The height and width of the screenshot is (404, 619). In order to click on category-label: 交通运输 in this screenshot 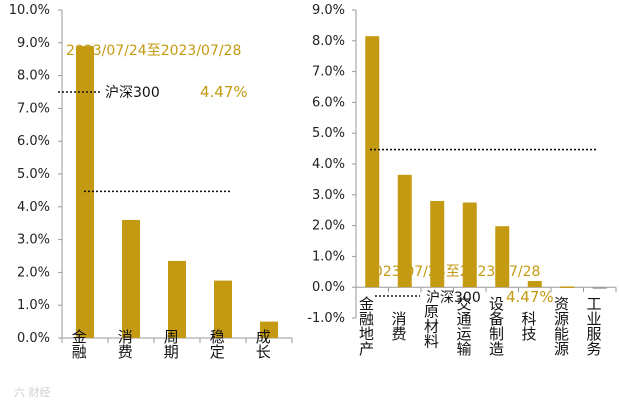, I will do `click(464, 325)`.